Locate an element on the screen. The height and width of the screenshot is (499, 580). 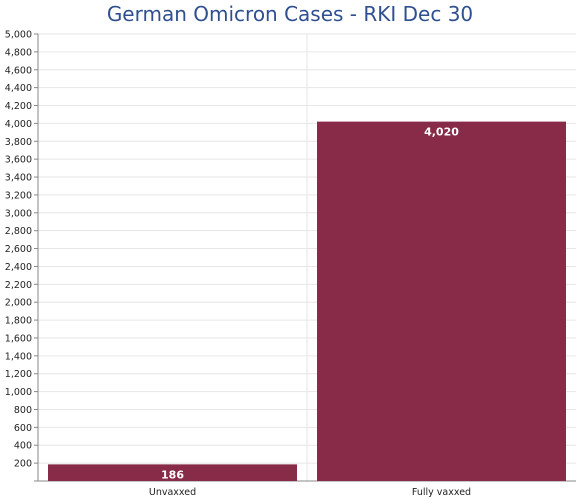
data-label: 186 is located at coordinates (172, 474).